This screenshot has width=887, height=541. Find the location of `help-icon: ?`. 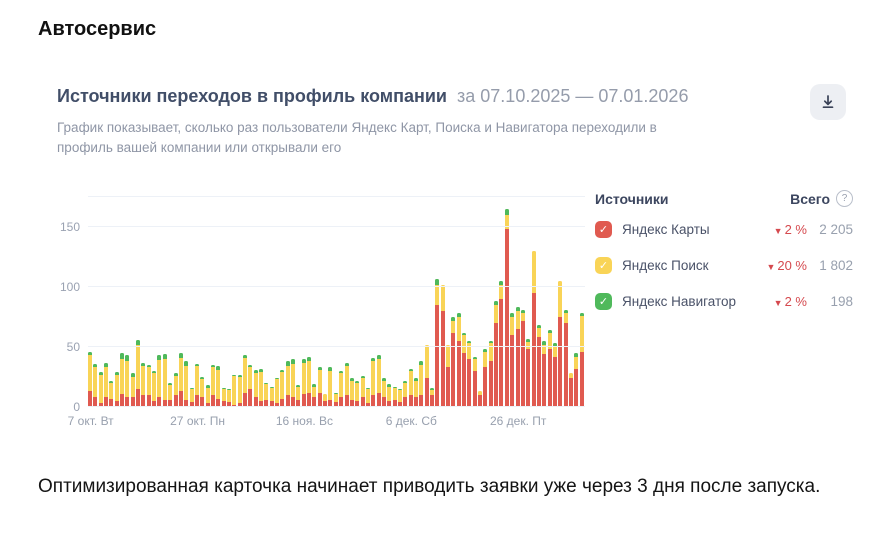

help-icon: ? is located at coordinates (844, 198).